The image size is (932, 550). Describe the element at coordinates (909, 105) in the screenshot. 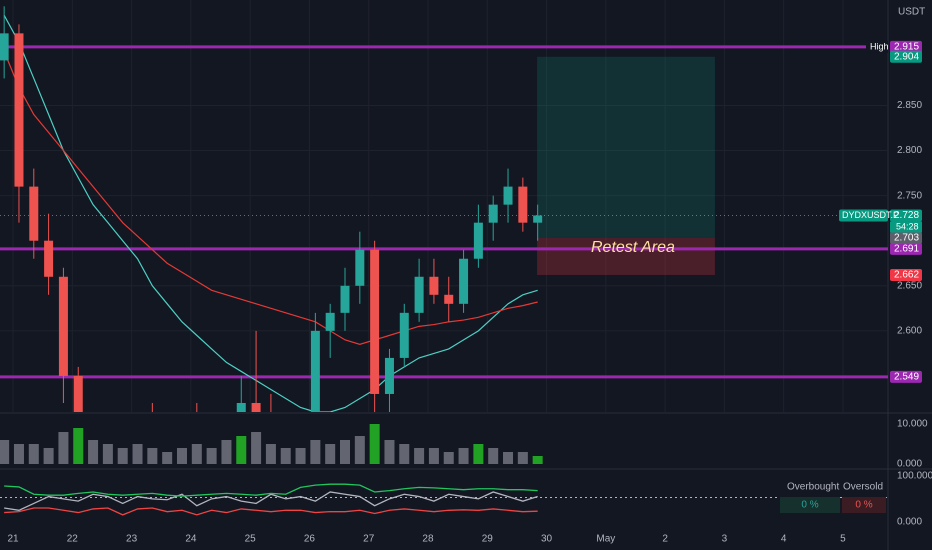

I see `y-tick-label: 2.850` at that location.